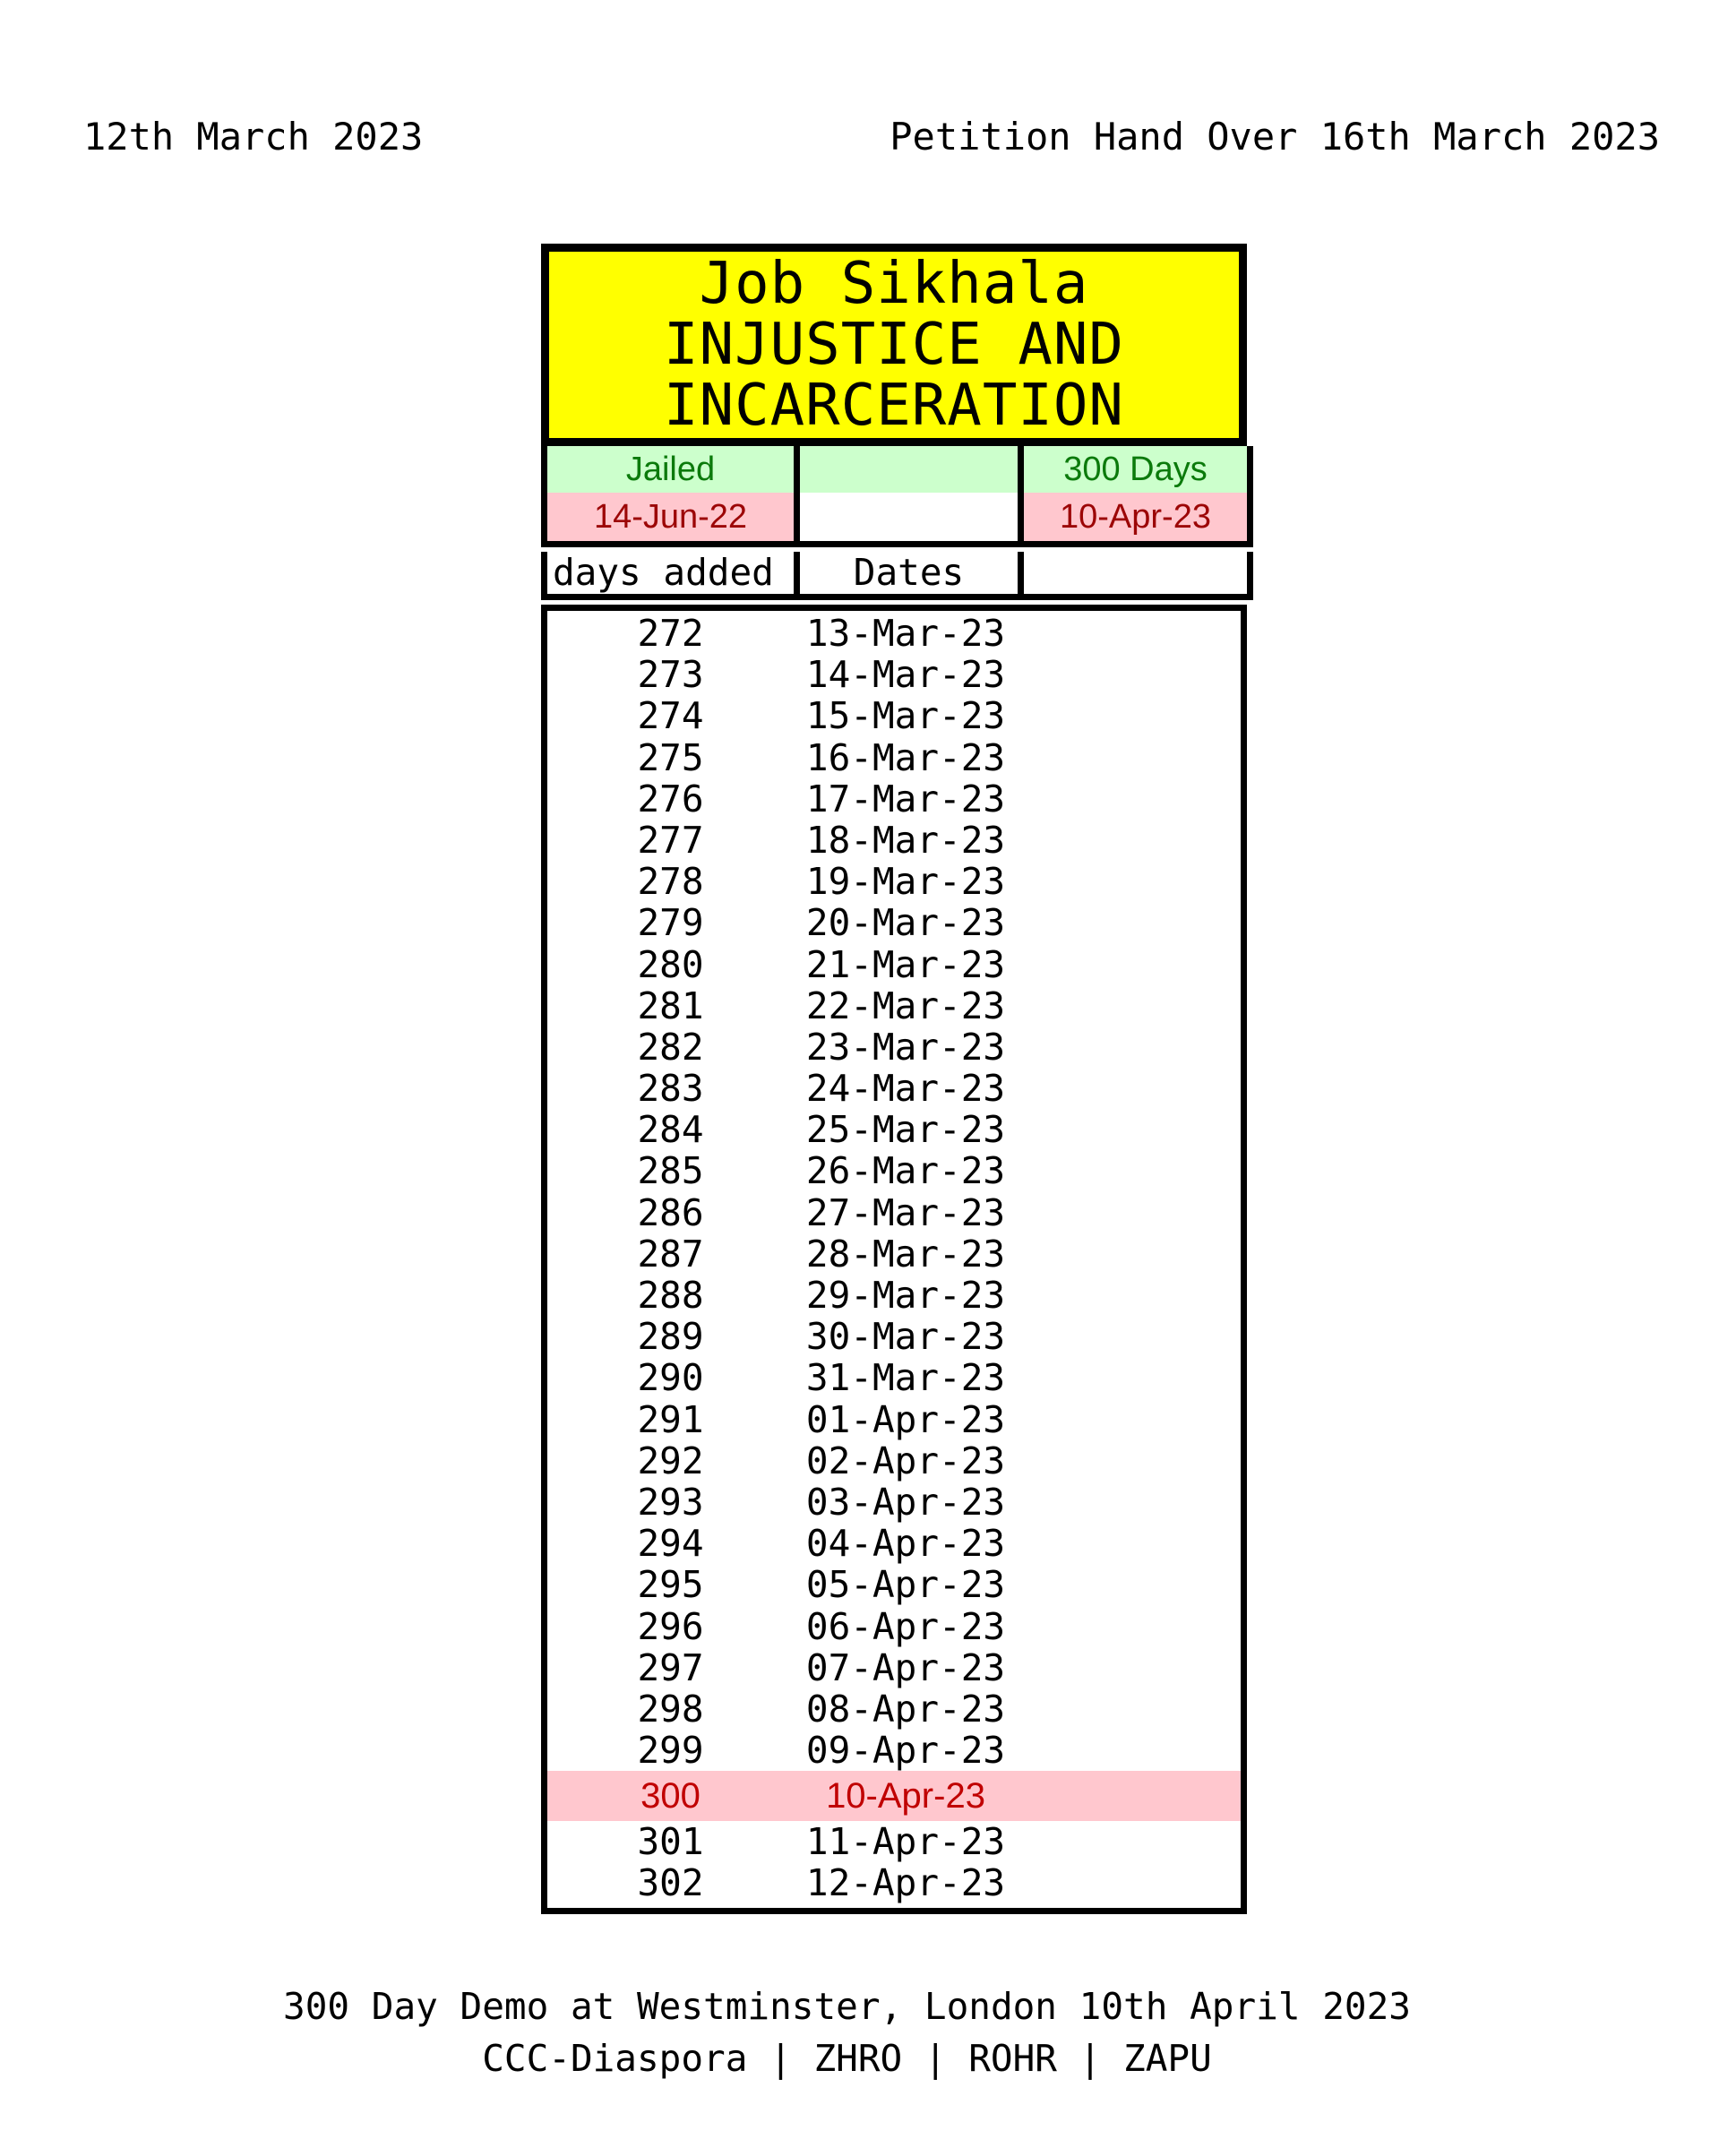  Describe the element at coordinates (670, 1883) in the screenshot. I see `day-count-cell: 302` at that location.